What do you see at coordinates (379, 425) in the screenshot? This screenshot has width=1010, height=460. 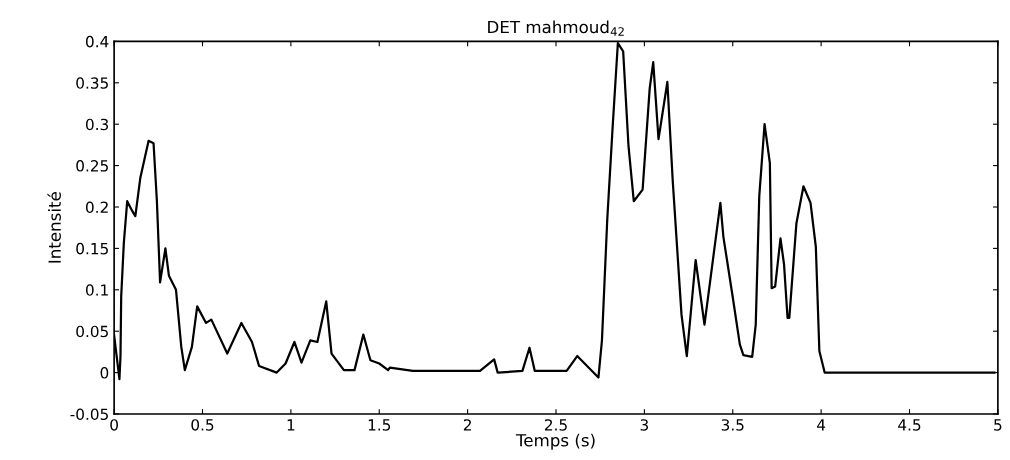 I see `x-tick-label: 1.5` at bounding box center [379, 425].